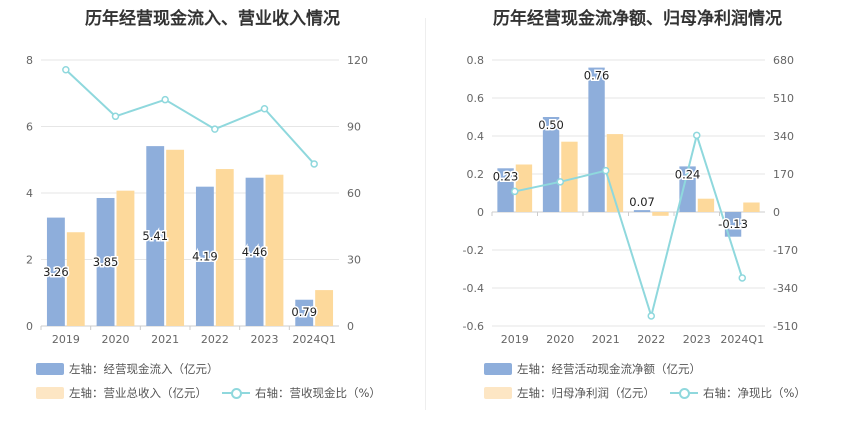  What do you see at coordinates (642, 202) in the screenshot?
I see `data-label: 0.07` at bounding box center [642, 202].